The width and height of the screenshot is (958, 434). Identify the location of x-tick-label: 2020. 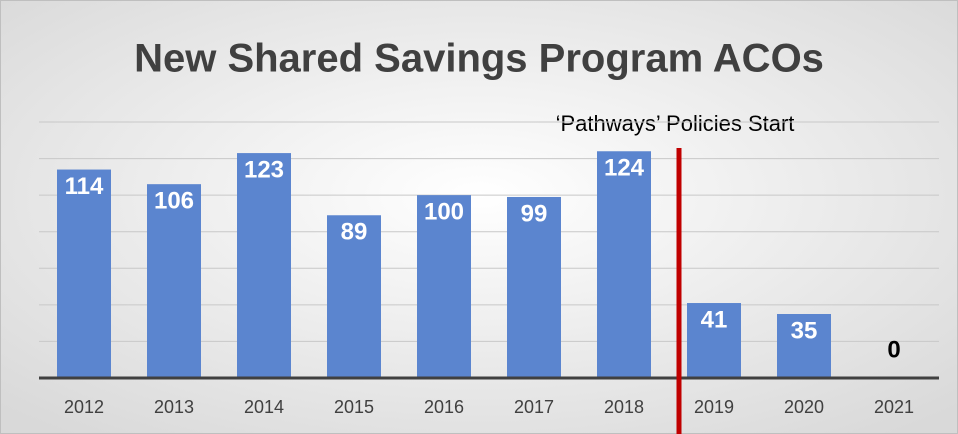
(804, 407).